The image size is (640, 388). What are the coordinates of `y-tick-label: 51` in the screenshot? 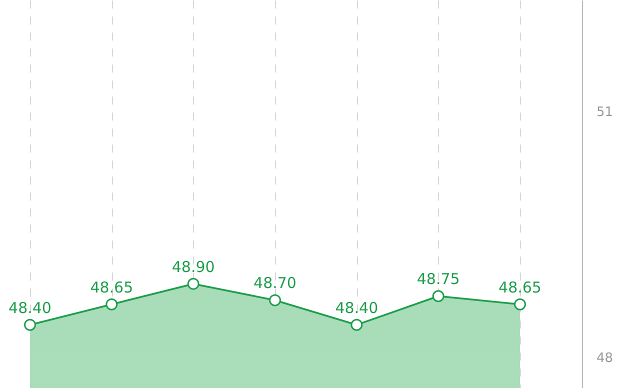 It's located at (605, 112).